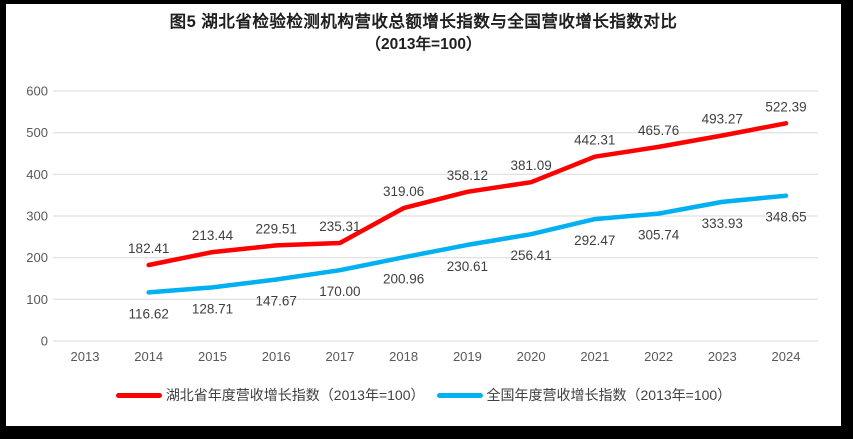 Image resolution: width=853 pixels, height=439 pixels. What do you see at coordinates (459, 395) in the screenshot?
I see `national-line-swatch-icon` at bounding box center [459, 395].